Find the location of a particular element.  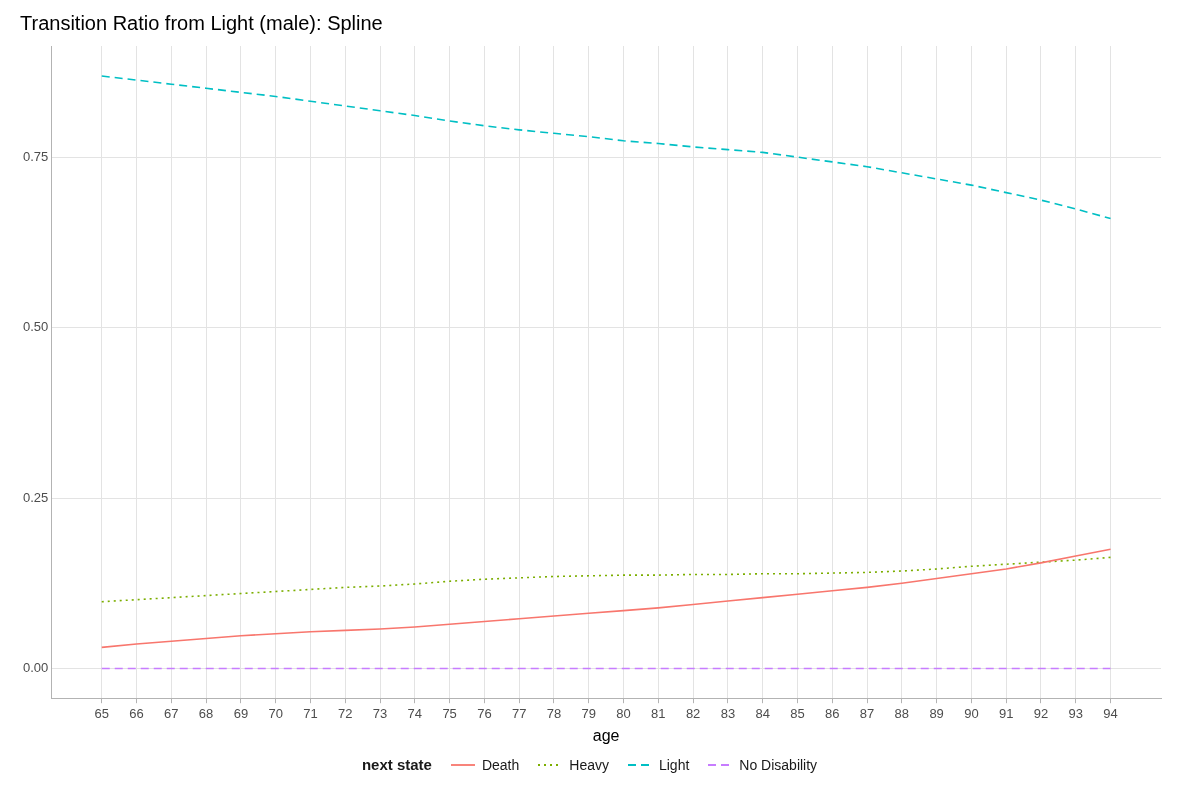

y-tick-label: 0.00 is located at coordinates (35, 668).